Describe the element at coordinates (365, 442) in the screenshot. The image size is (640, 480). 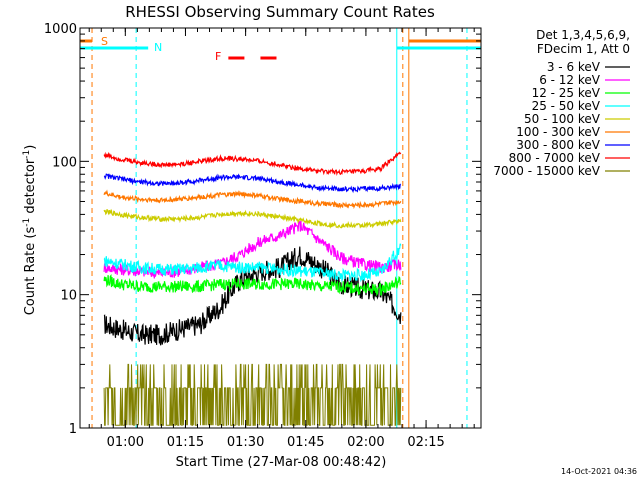
I see `x-tick-label-5: 02:00` at that location.